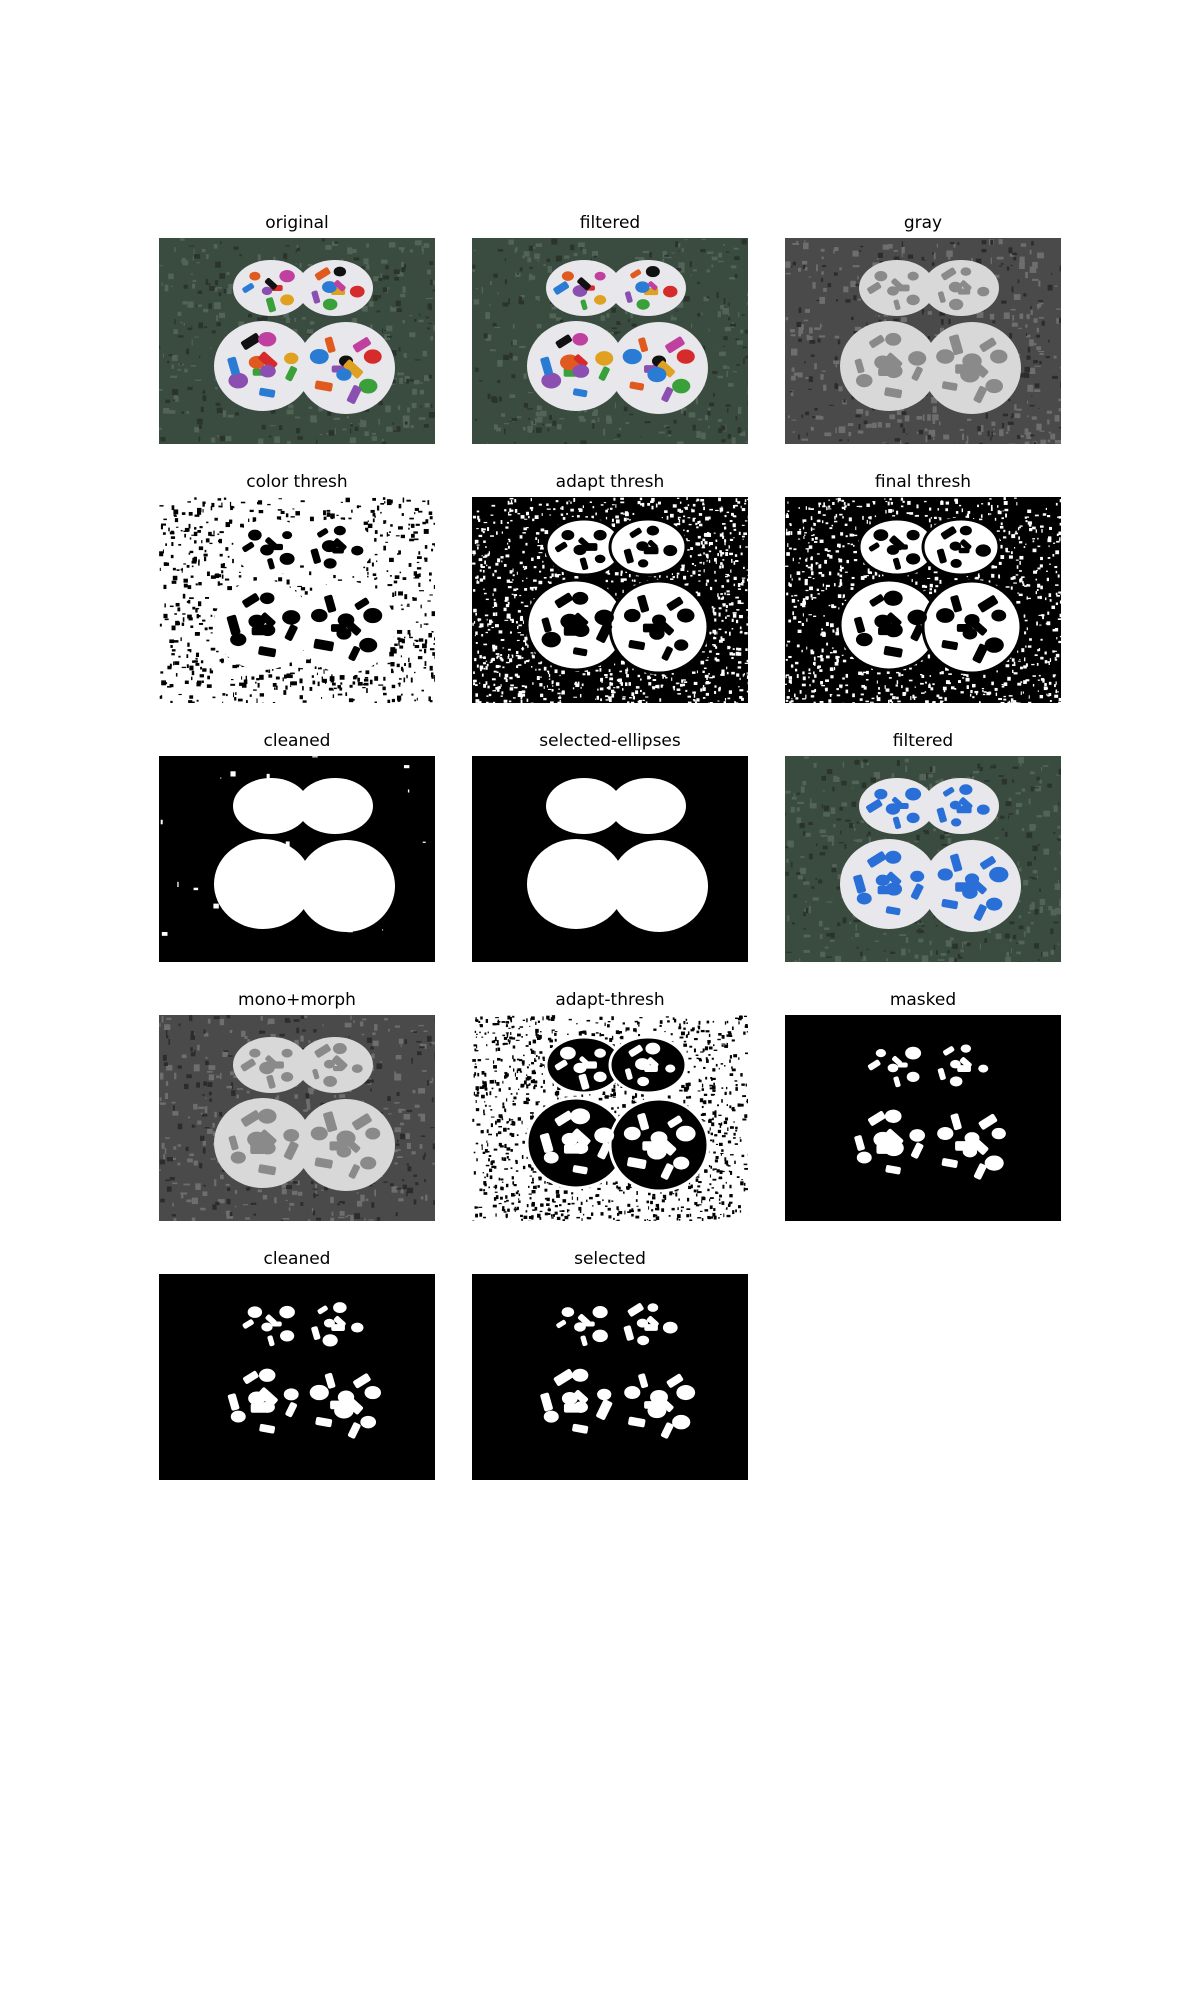 This screenshot has width=1200, height=2000. Describe the element at coordinates (610, 1000) in the screenshot. I see `panel-title: adapt-thresh` at that location.